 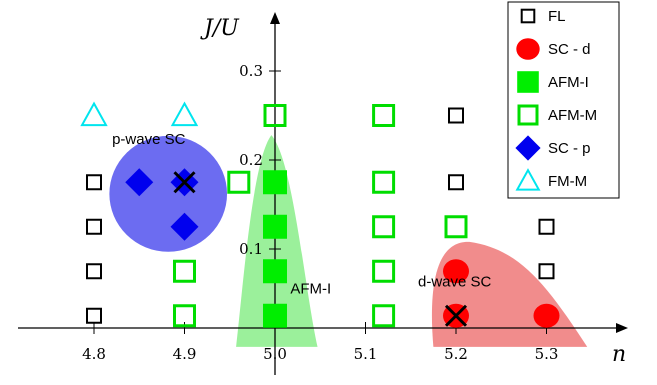 What do you see at coordinates (185, 354) in the screenshot?
I see `x-tick-label: 4.9` at bounding box center [185, 354].